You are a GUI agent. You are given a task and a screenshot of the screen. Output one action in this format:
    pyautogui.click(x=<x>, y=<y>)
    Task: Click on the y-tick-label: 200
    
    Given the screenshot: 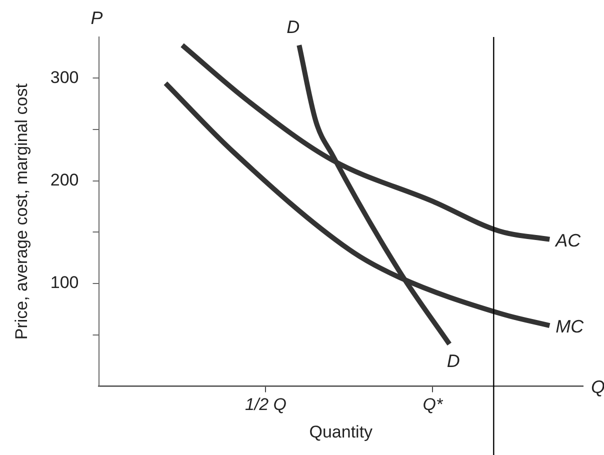 What is the action you would take?
    pyautogui.click(x=64, y=180)
    